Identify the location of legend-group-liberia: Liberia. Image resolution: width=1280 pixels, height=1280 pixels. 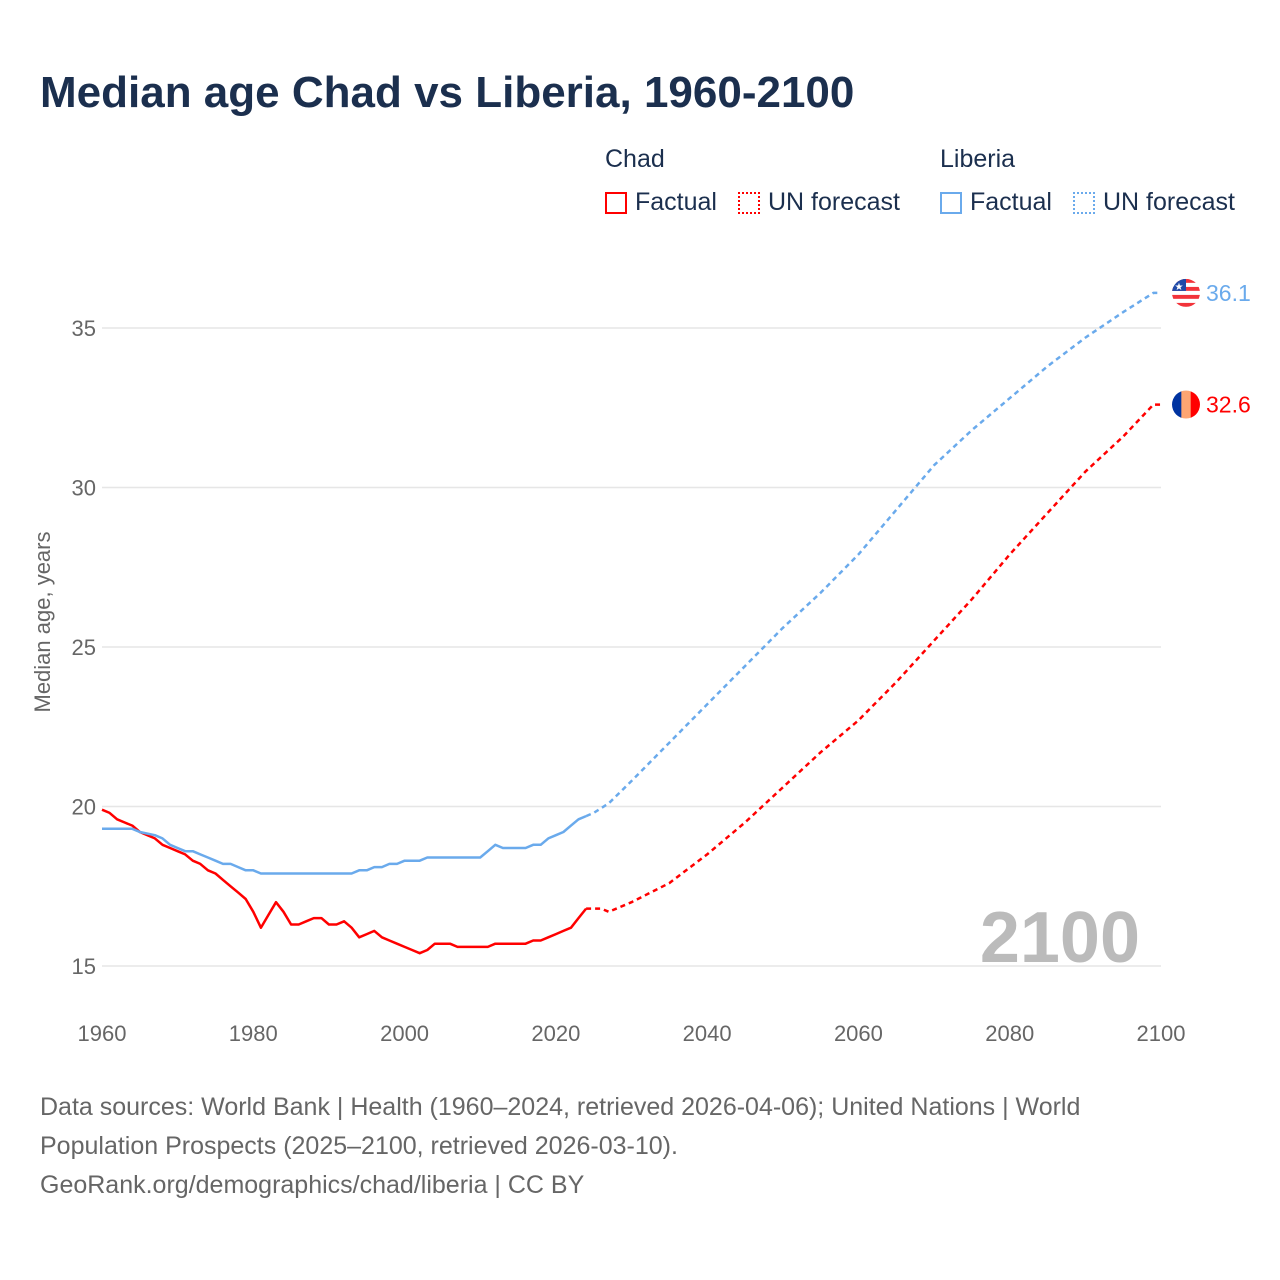
(978, 159).